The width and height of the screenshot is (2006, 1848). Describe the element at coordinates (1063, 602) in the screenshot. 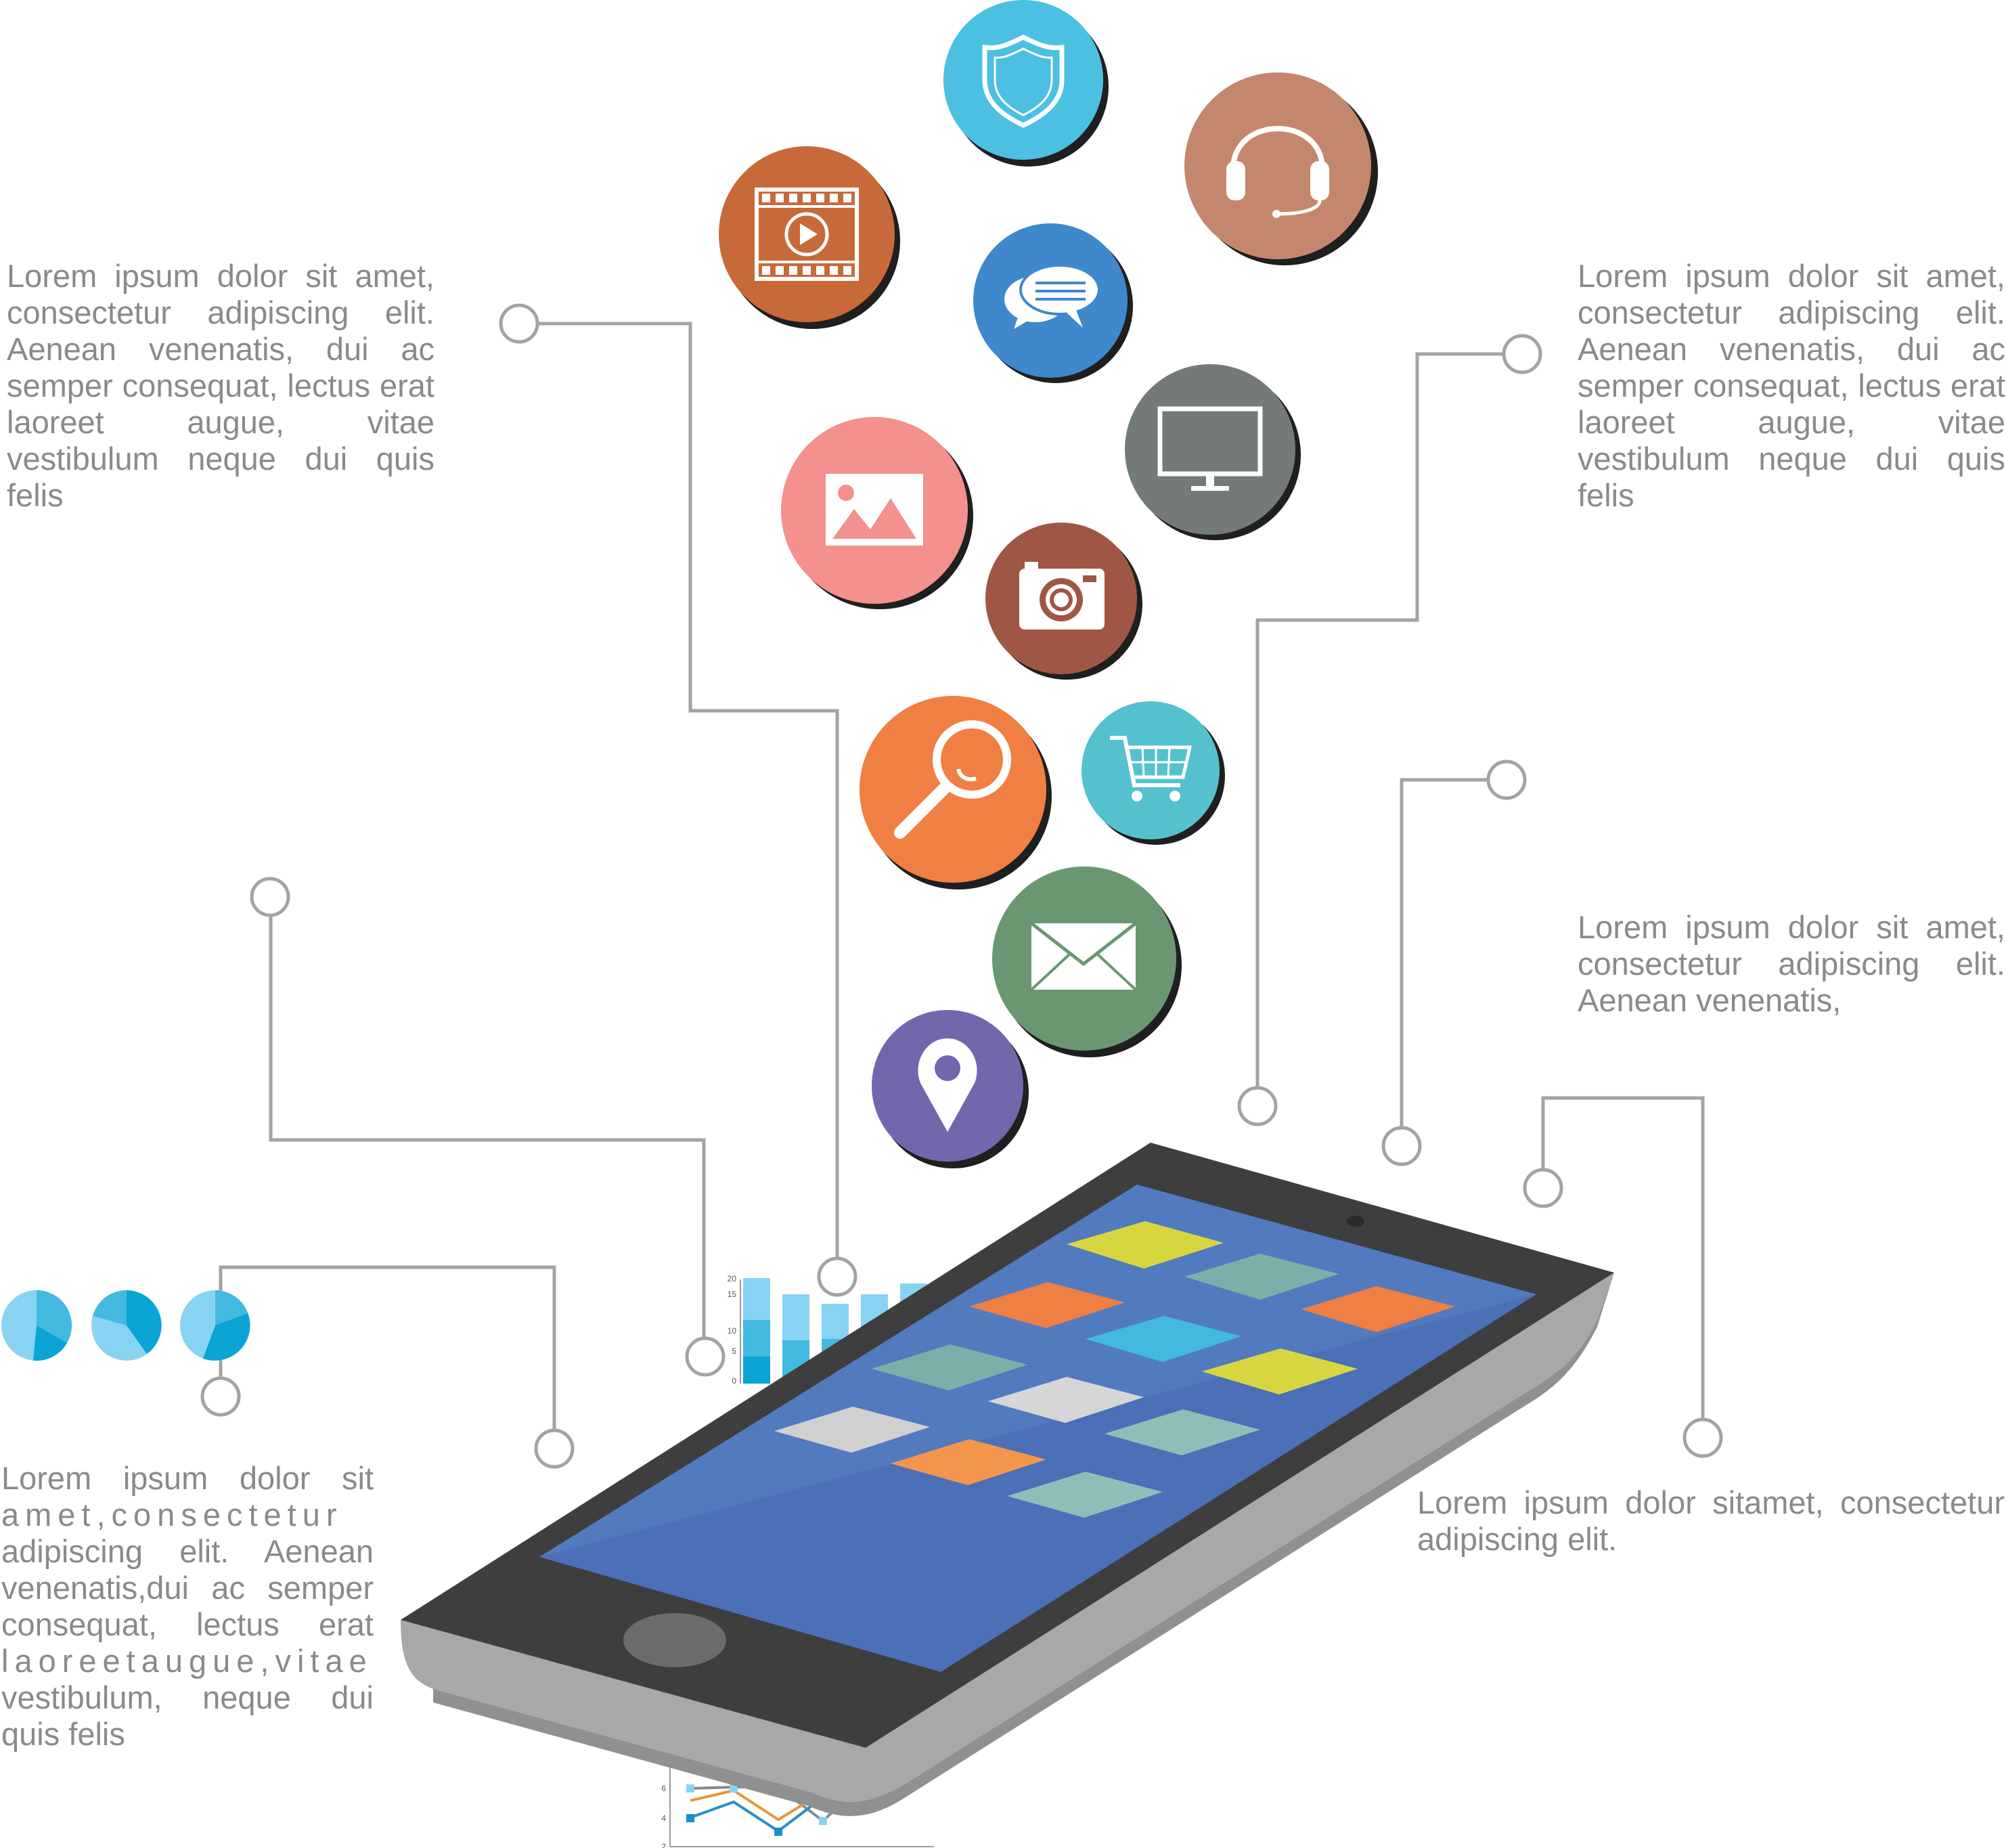

I see `camera-icon` at that location.